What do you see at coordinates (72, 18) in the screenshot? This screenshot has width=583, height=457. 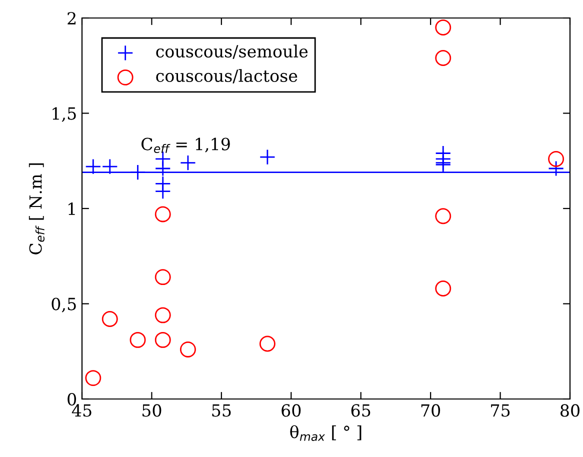 I see `y-tick-label: 2` at bounding box center [72, 18].